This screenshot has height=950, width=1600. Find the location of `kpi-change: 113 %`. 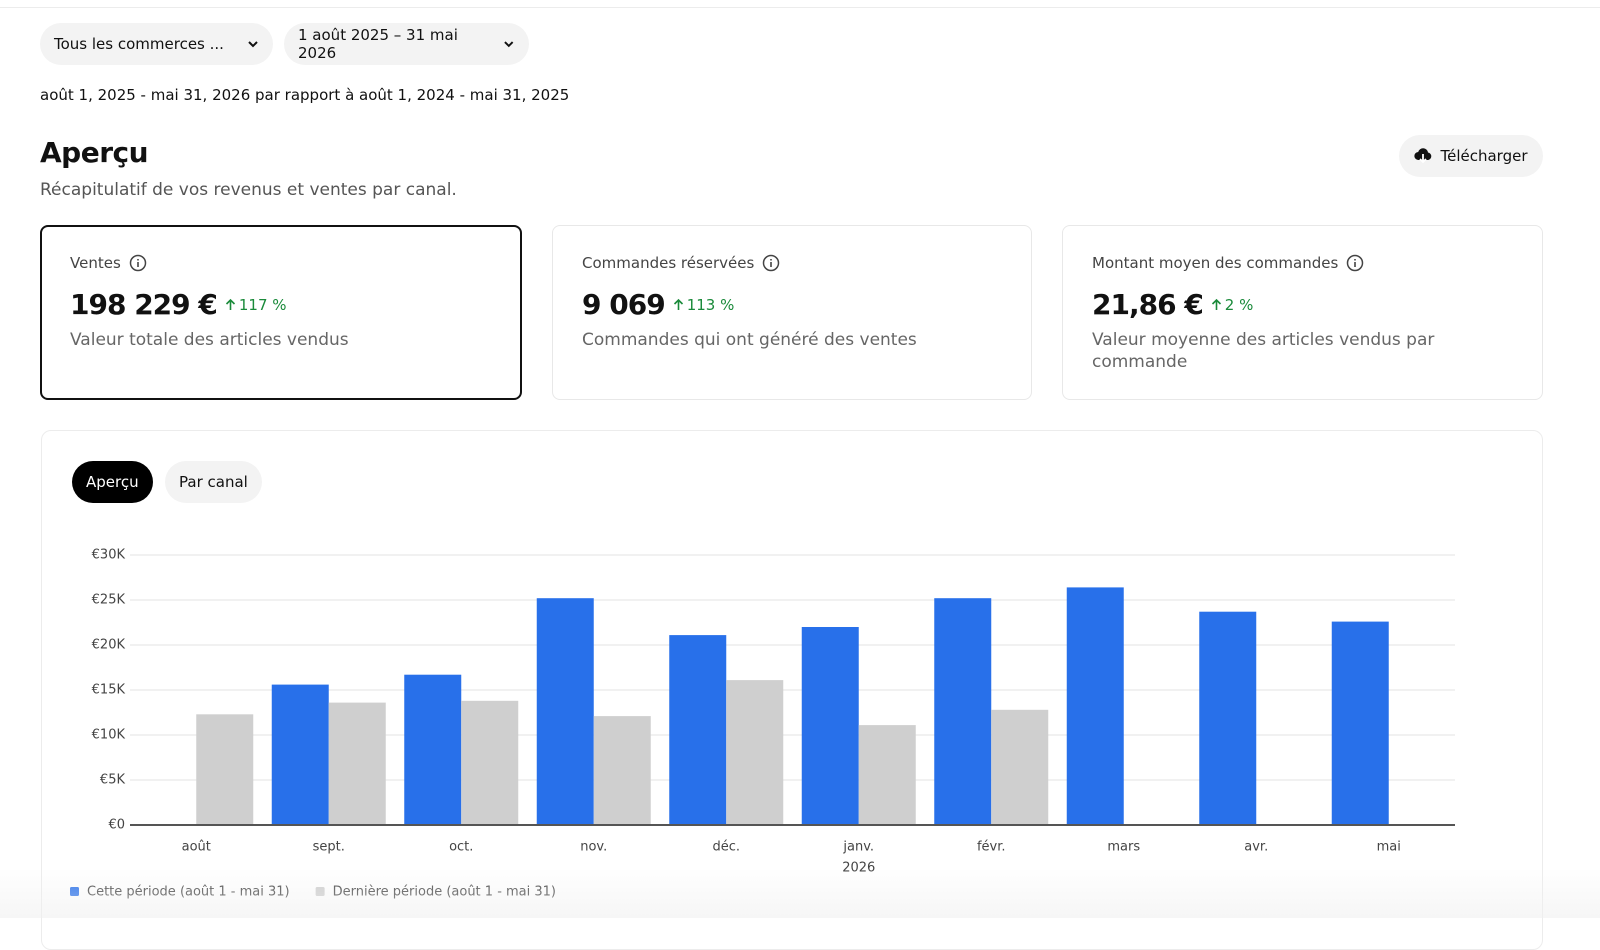

kpi-change: 113 % is located at coordinates (710, 304).